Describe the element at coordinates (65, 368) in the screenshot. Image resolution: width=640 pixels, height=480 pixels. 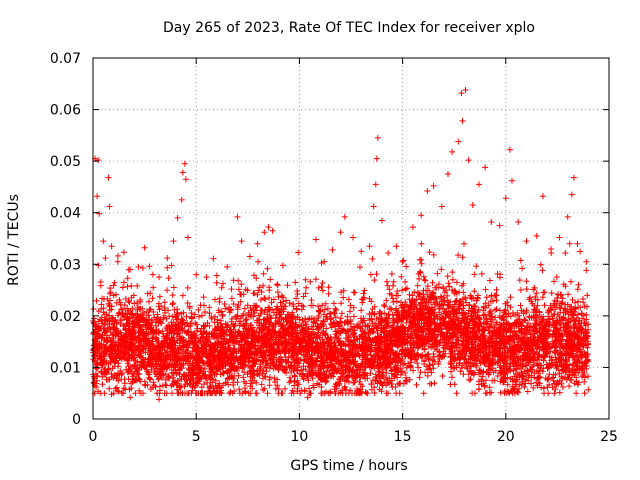
I see `y-tick-label: 0.01` at that location.